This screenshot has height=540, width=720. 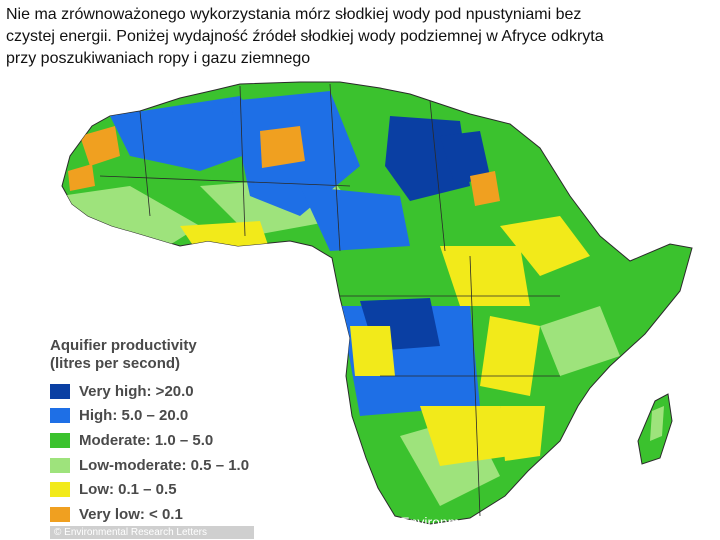 I want to click on legend-item-very-low: Very low: < 0.1, so click(x=160, y=514).